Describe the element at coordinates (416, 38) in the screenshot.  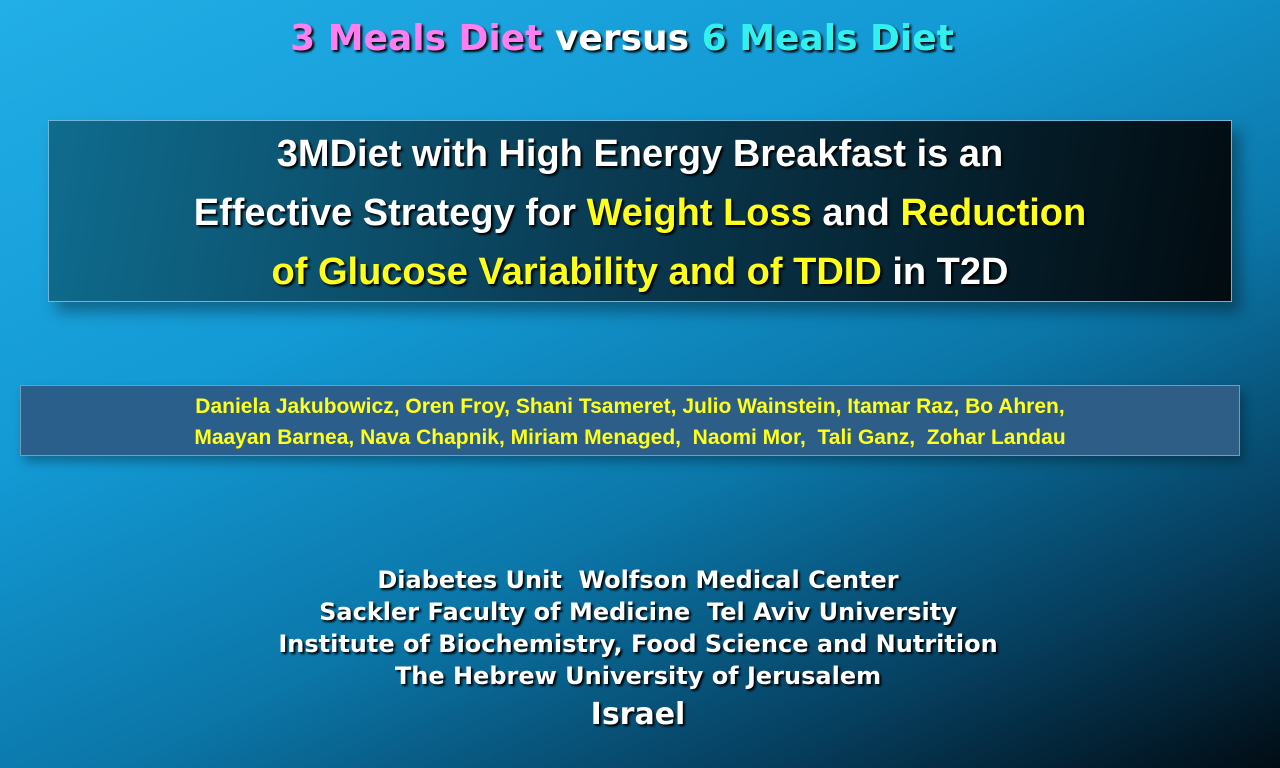
I see `header-part: 3 Meals Diet` at that location.